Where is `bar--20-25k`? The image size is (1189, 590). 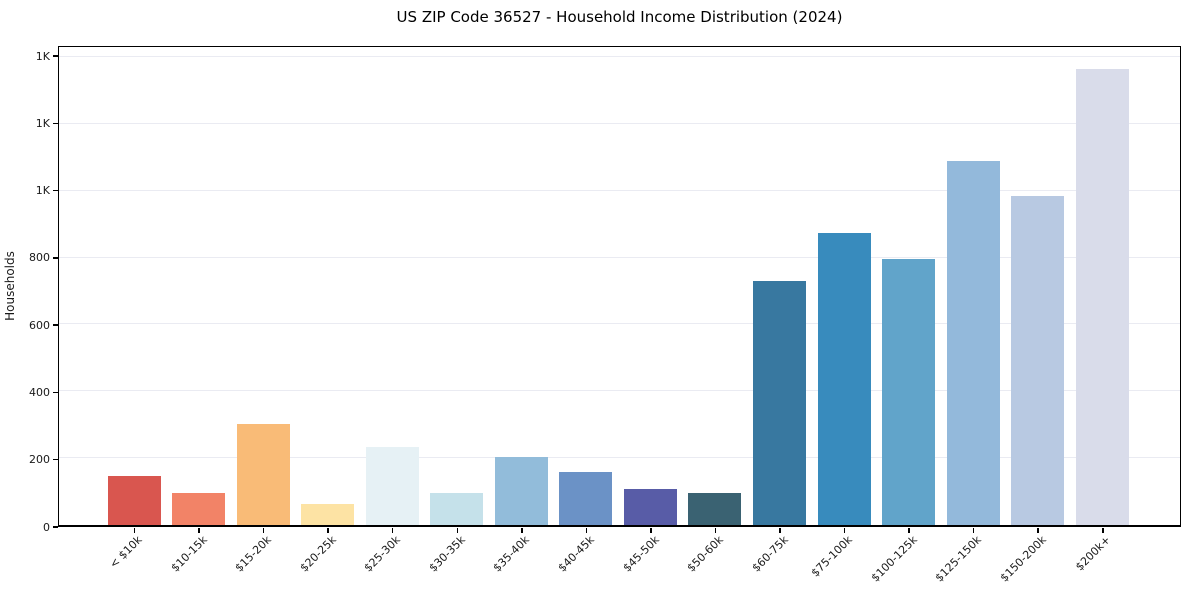
bar--20-25k is located at coordinates (328, 514).